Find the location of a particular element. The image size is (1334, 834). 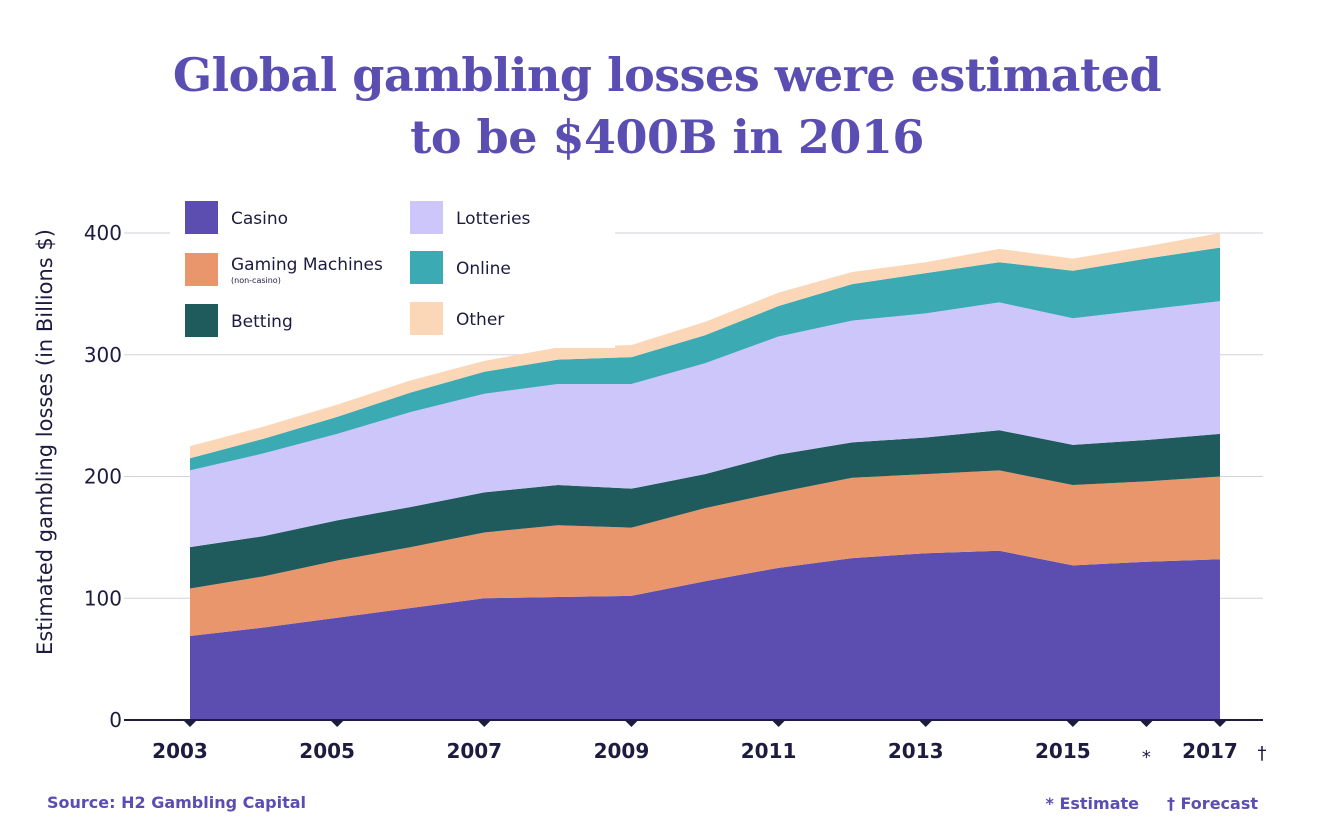

area-betting is located at coordinates (705, 509).